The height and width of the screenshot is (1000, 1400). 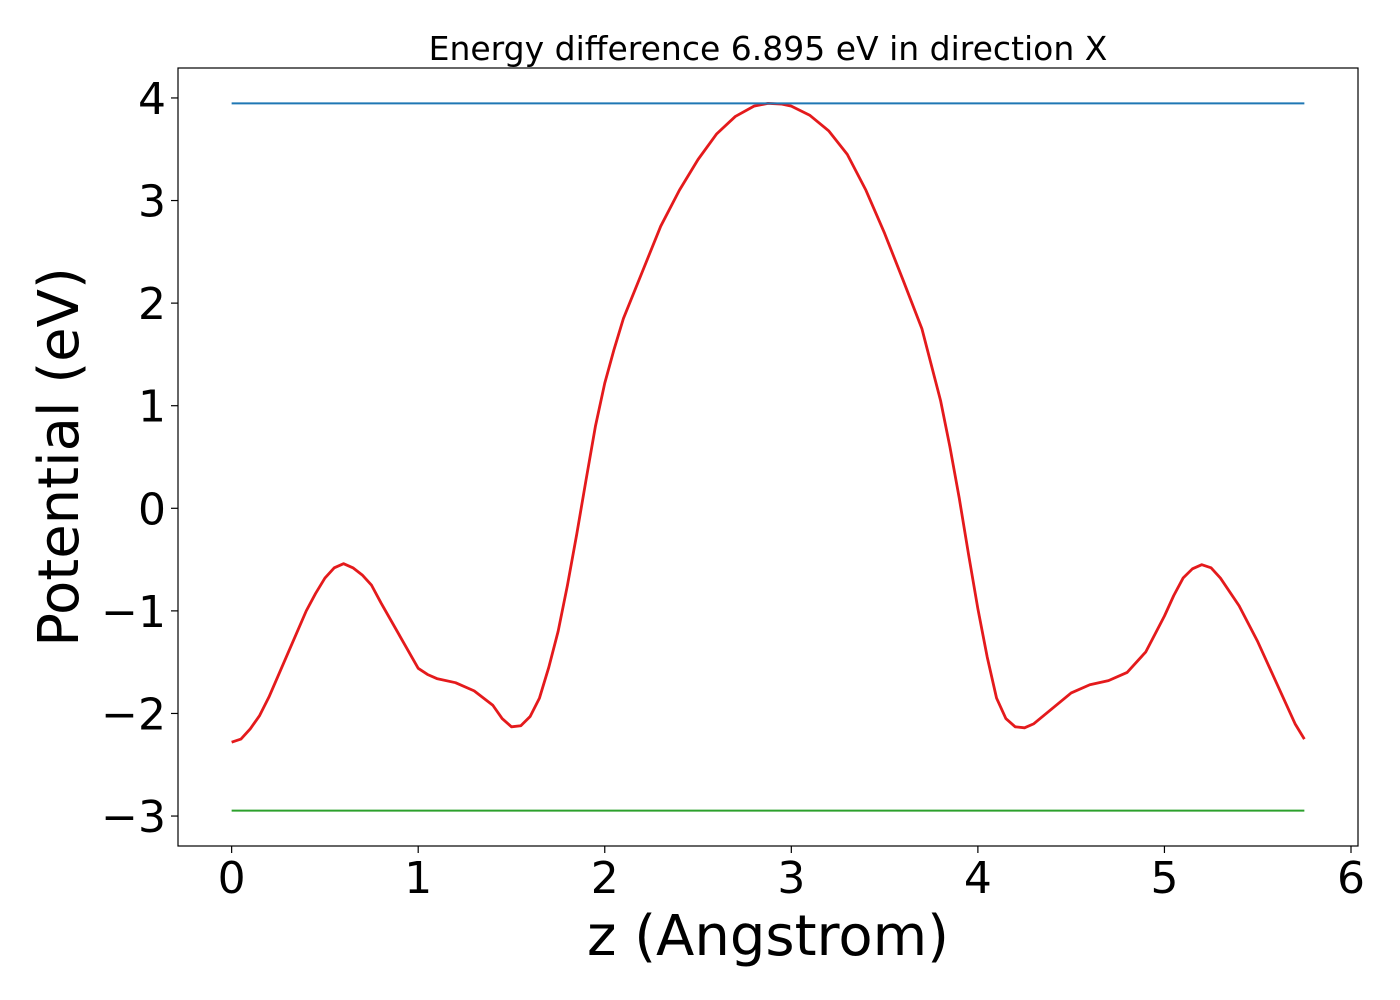 I want to click on x-tick-label: 0, so click(x=232, y=878).